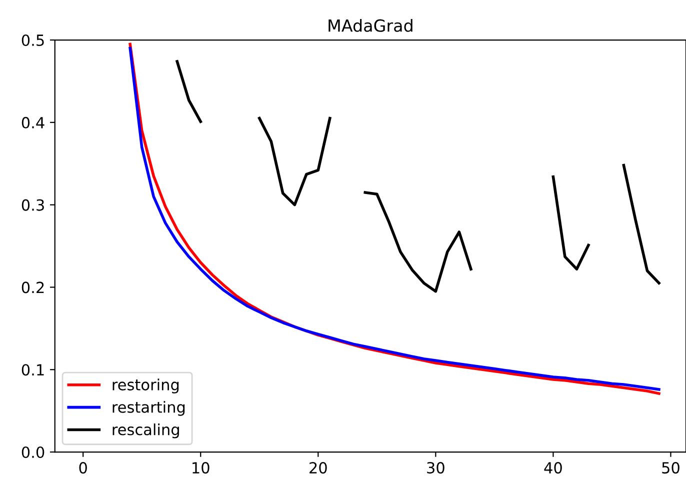 Image resolution: width=686 pixels, height=485 pixels. What do you see at coordinates (553, 468) in the screenshot?
I see `x-tick-label: 40` at bounding box center [553, 468].